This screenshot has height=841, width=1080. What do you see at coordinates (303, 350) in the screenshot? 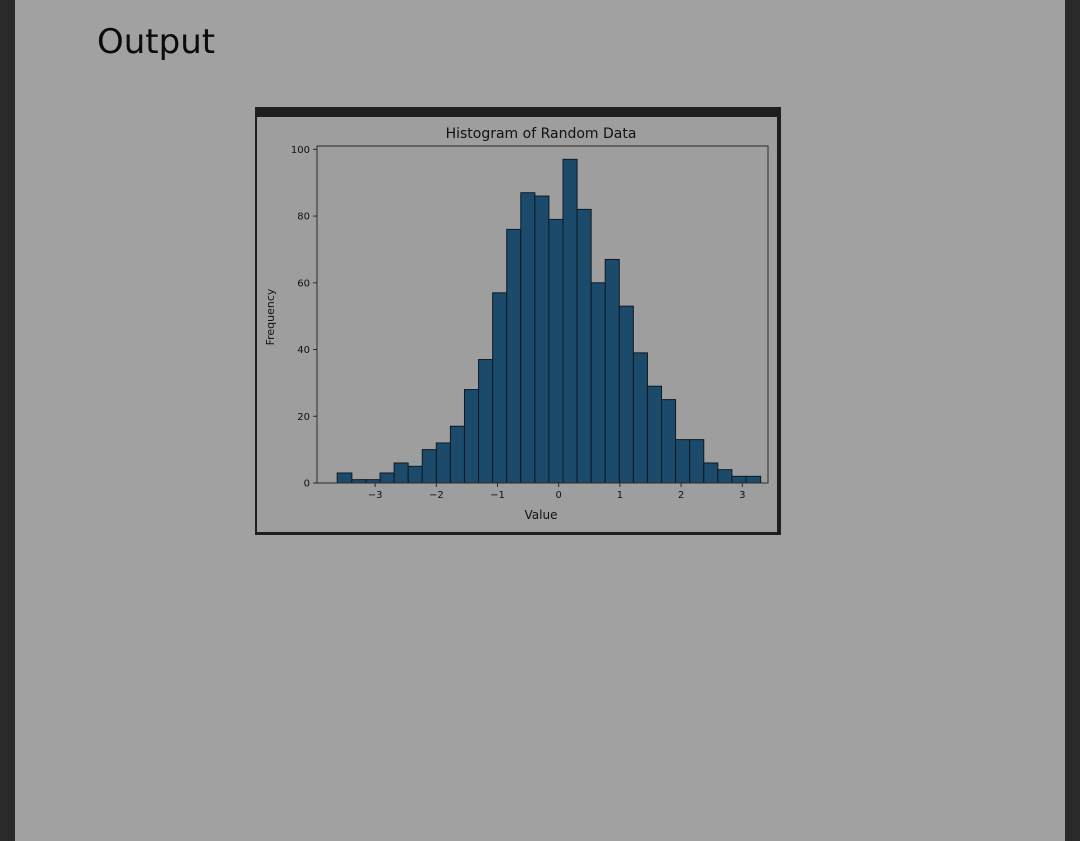
I see `y-tick-label: 40` at bounding box center [303, 350].